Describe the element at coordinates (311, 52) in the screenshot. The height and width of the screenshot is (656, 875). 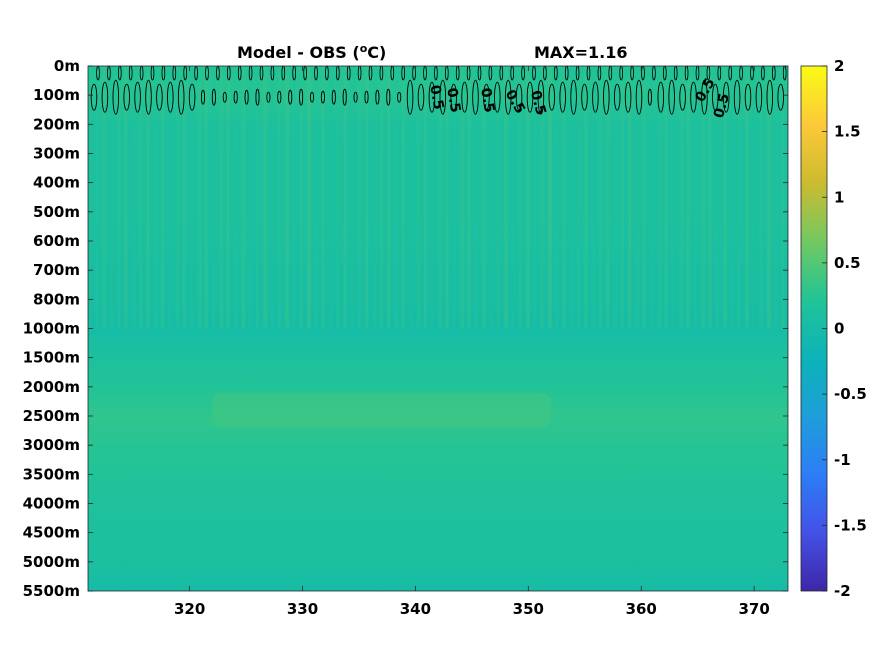
I see `chart-title: Model - OBS (oC)` at that location.